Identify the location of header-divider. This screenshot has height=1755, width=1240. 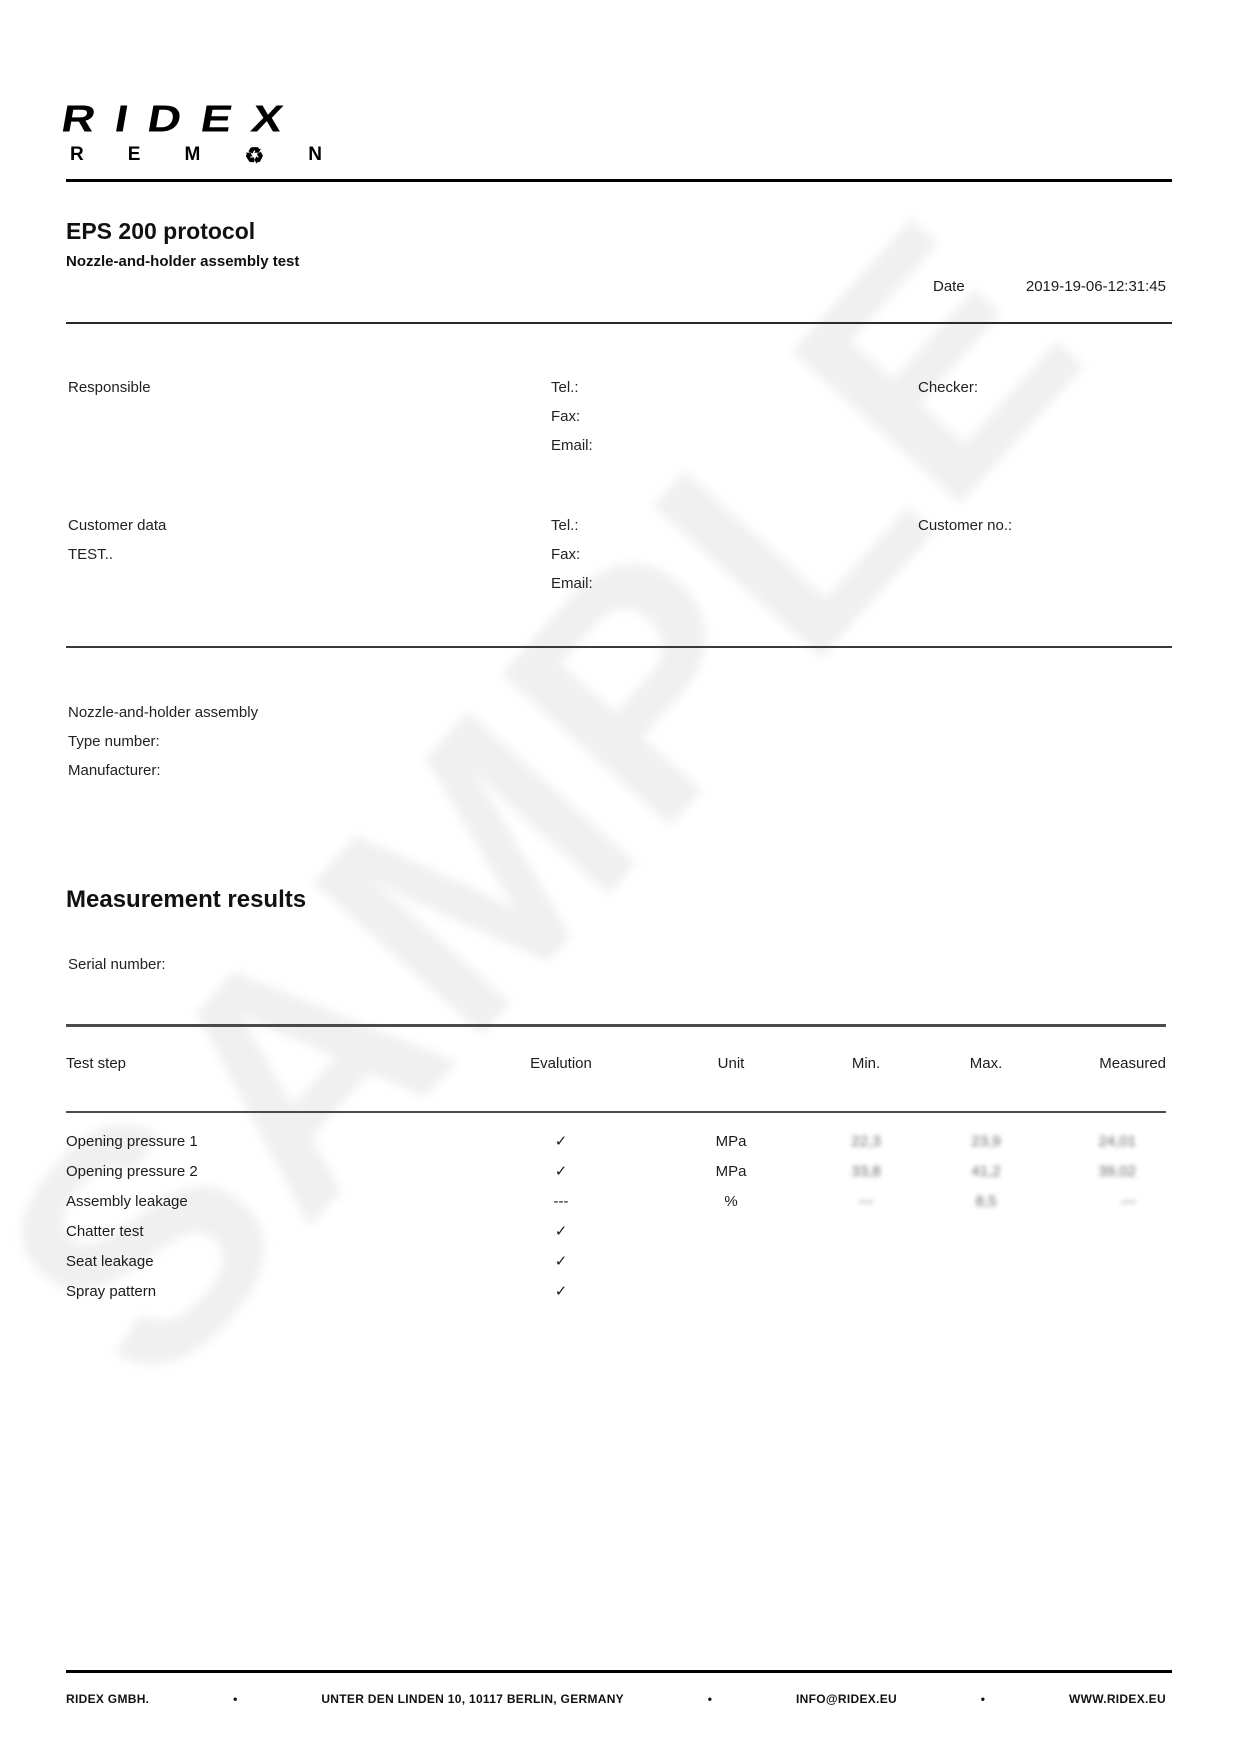
(619, 180).